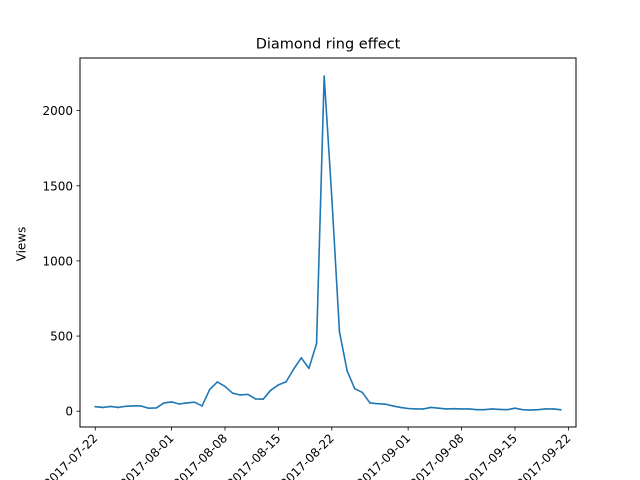 This screenshot has height=480, width=640. What do you see at coordinates (543, 455) in the screenshot?
I see `x-tick-label: 2017-09-22` at bounding box center [543, 455].